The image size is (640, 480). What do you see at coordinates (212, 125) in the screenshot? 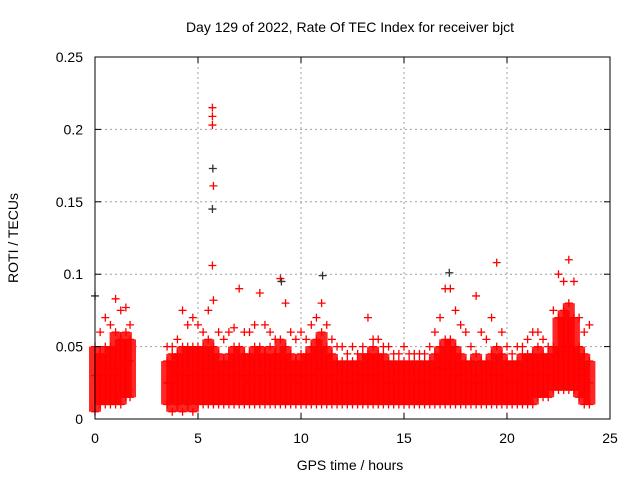
I see `data-point-outlier` at bounding box center [212, 125].